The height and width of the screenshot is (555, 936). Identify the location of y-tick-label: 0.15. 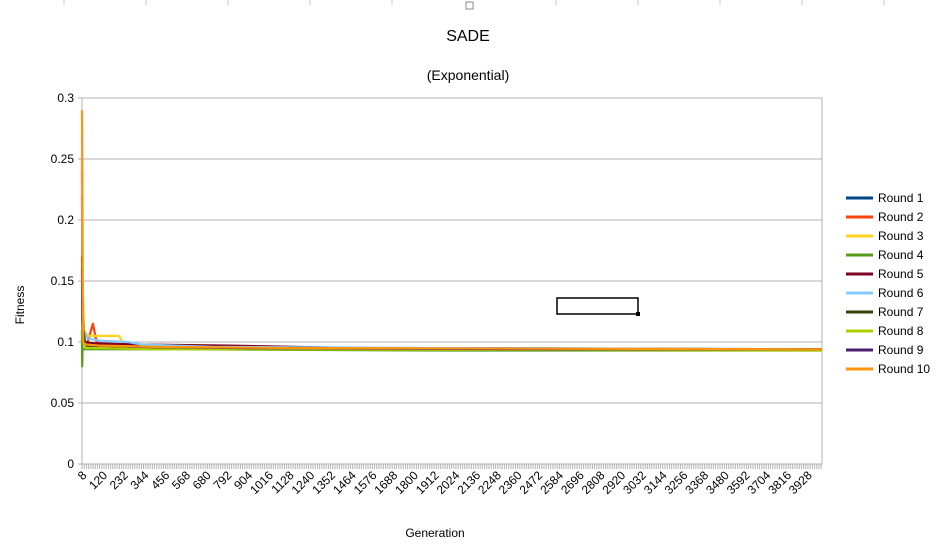
(63, 281).